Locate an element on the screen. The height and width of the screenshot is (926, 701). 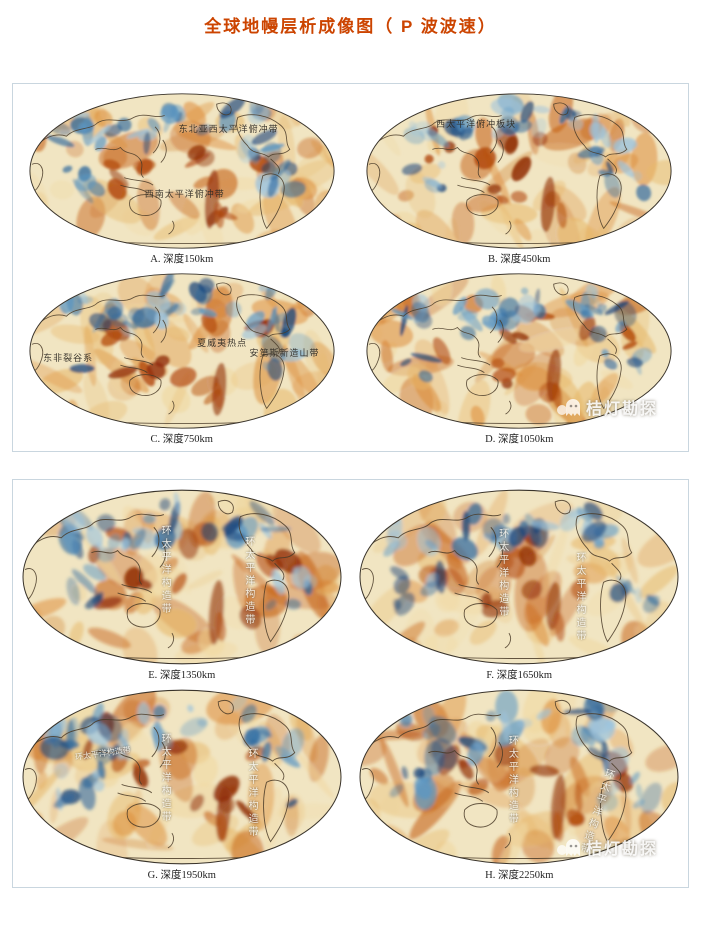
map-cell-A: 东北亚西太平洋俯冲带 西南太平洋俯冲带 A. 深度150km is located at coordinates (182, 178).